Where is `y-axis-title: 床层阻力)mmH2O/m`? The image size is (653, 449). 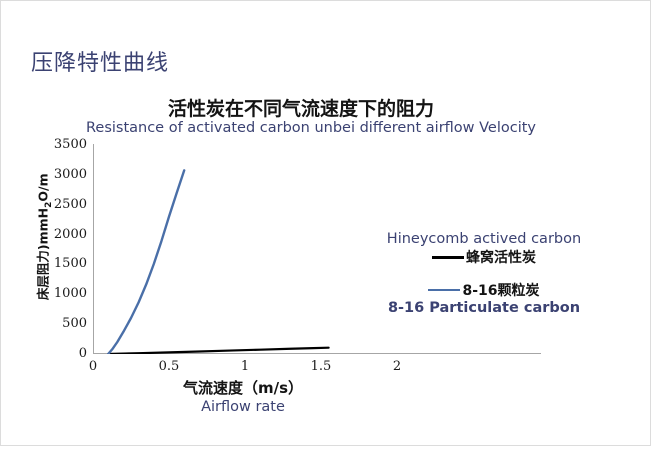 y-axis-title: 床层阻力)mmH2O/m is located at coordinates (43, 237).